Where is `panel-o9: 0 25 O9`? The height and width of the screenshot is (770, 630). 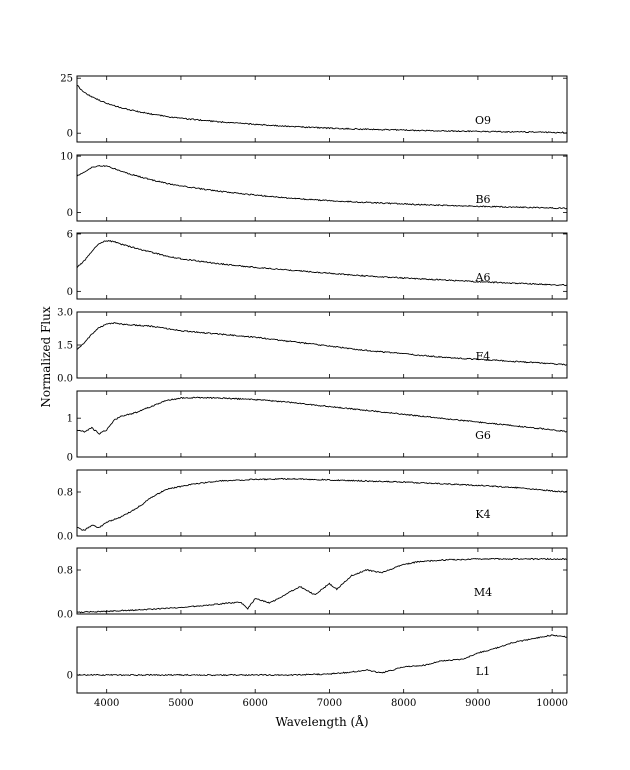 panel-o9: 0 25 O9 is located at coordinates (314, 108).